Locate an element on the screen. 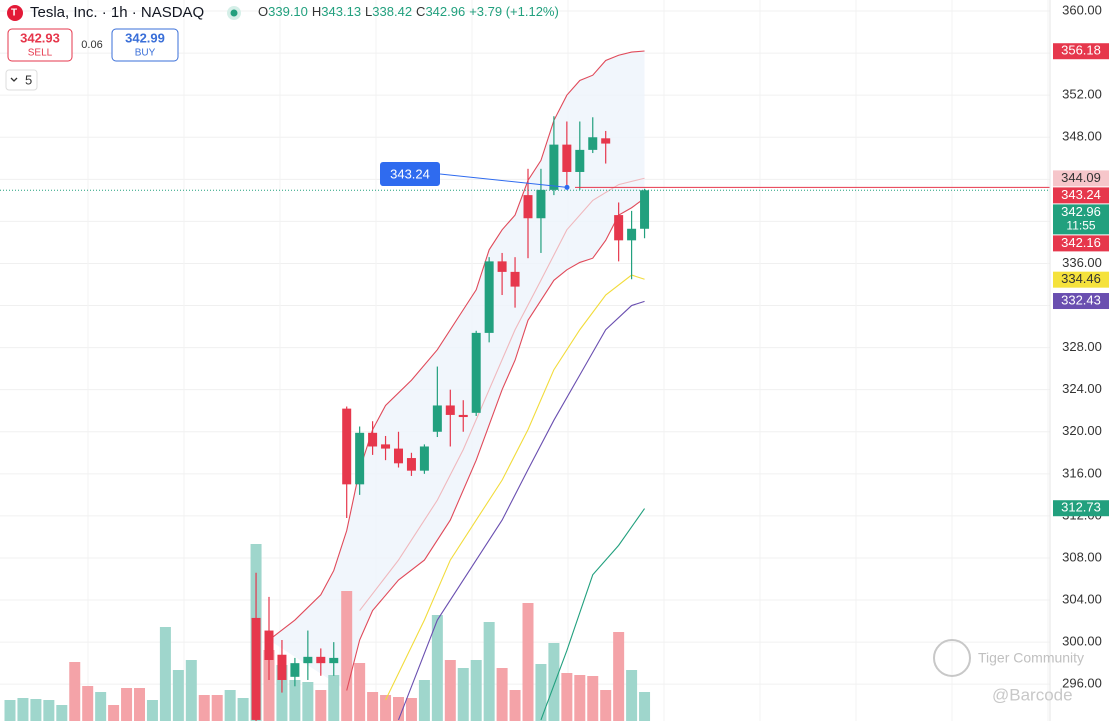  callout-label: 343.24 is located at coordinates (410, 173).